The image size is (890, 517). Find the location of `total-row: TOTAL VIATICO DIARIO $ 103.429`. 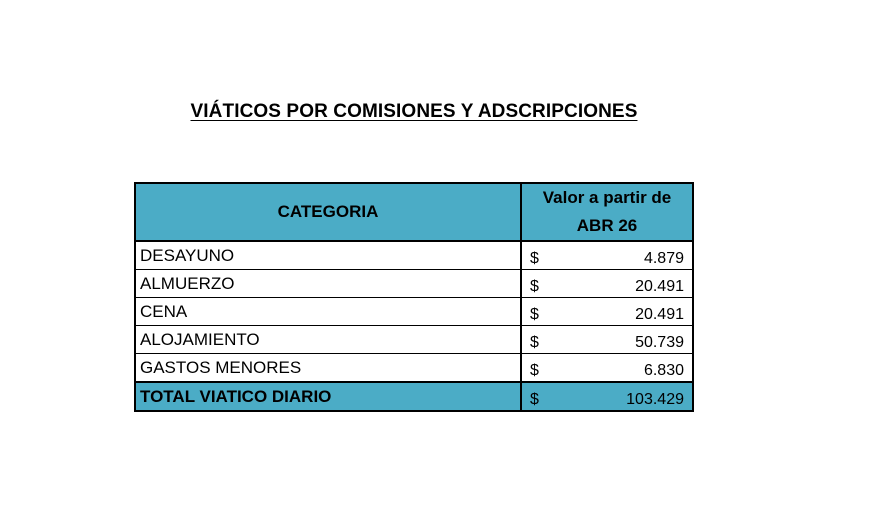

total-row: TOTAL VIATICO DIARIO $ 103.429 is located at coordinates (414, 396).